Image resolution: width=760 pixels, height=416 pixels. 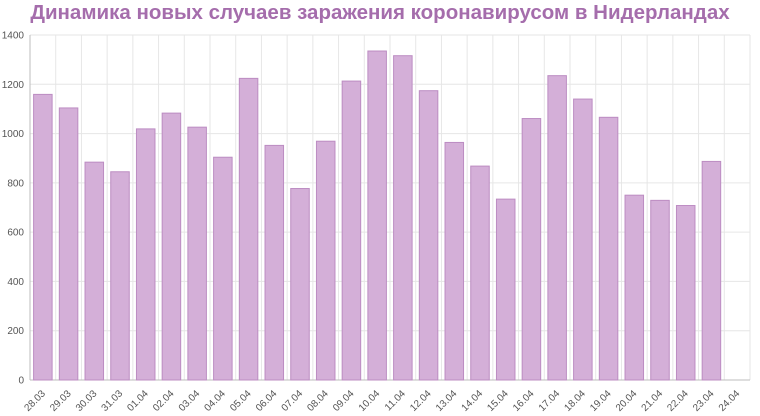 What do you see at coordinates (43, 237) in the screenshot?
I see `bar-28.03` at bounding box center [43, 237].